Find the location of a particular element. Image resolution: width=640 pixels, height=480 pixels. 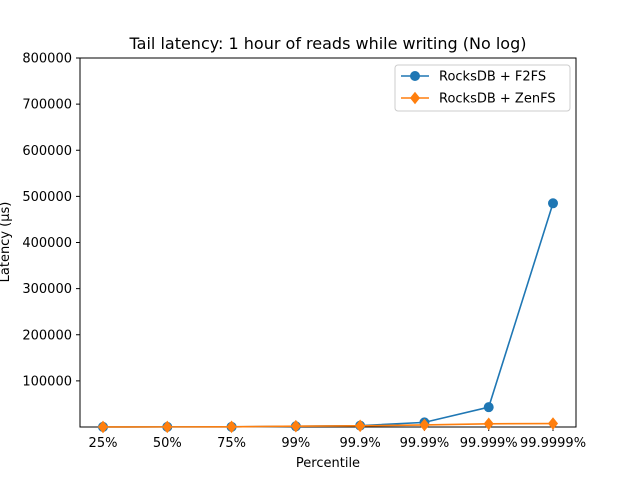

legend: RocksDB + F2FS RocksDB + ZenFS is located at coordinates (482, 88).